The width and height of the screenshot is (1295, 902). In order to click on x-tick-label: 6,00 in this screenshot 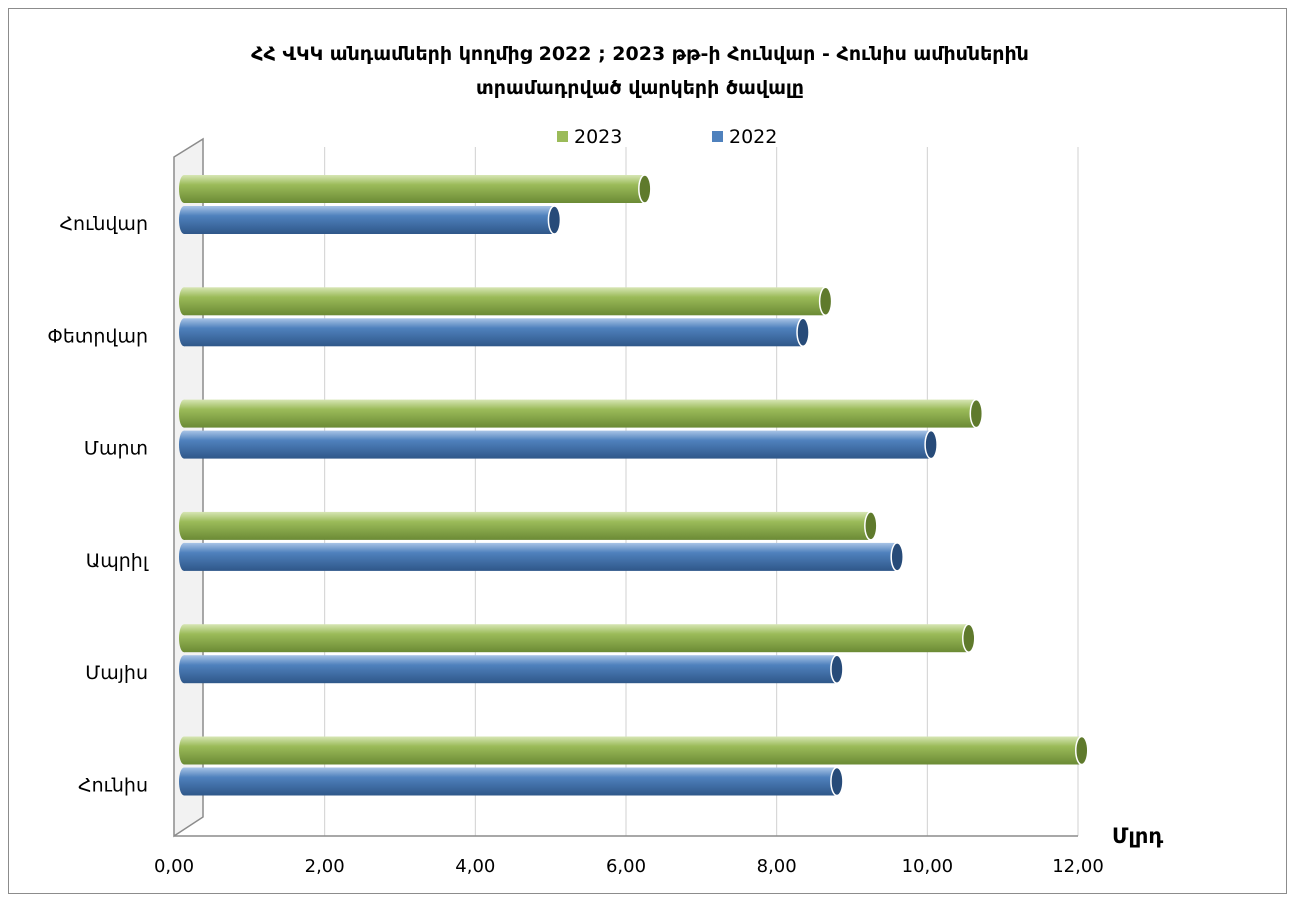, I will do `click(626, 866)`.